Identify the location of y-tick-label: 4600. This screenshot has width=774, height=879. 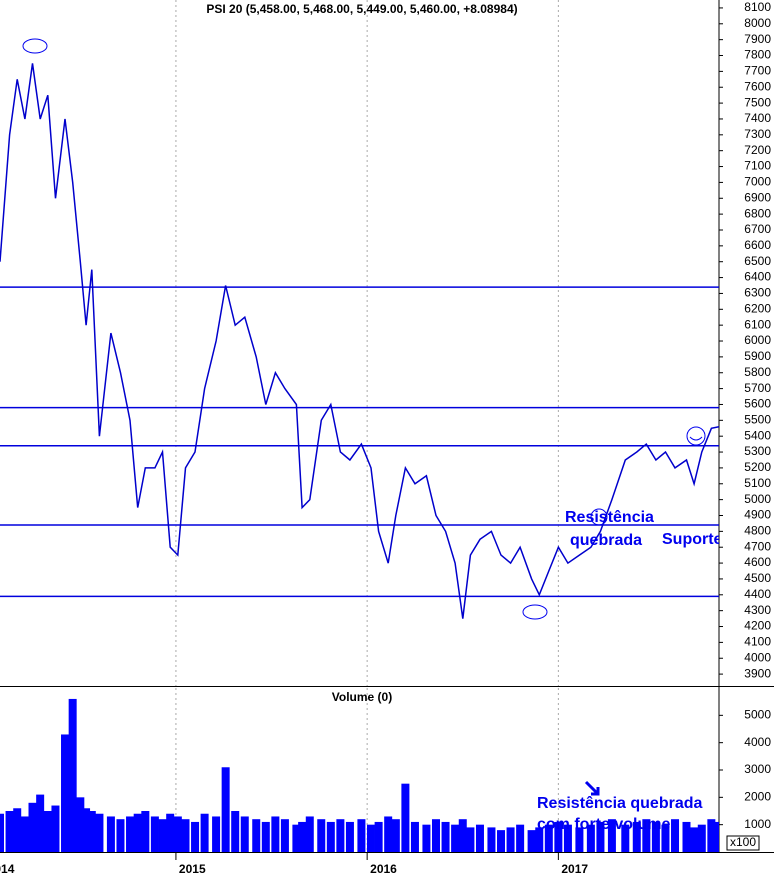
(757, 562).